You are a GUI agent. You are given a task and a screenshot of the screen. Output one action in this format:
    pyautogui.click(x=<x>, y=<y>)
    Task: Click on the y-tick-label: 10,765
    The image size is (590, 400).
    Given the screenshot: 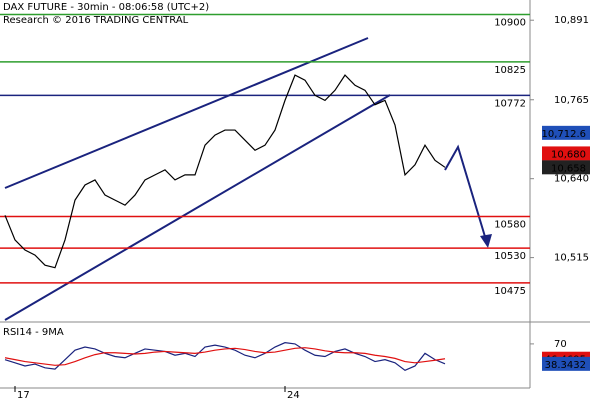 What is the action you would take?
    pyautogui.click(x=571, y=100)
    